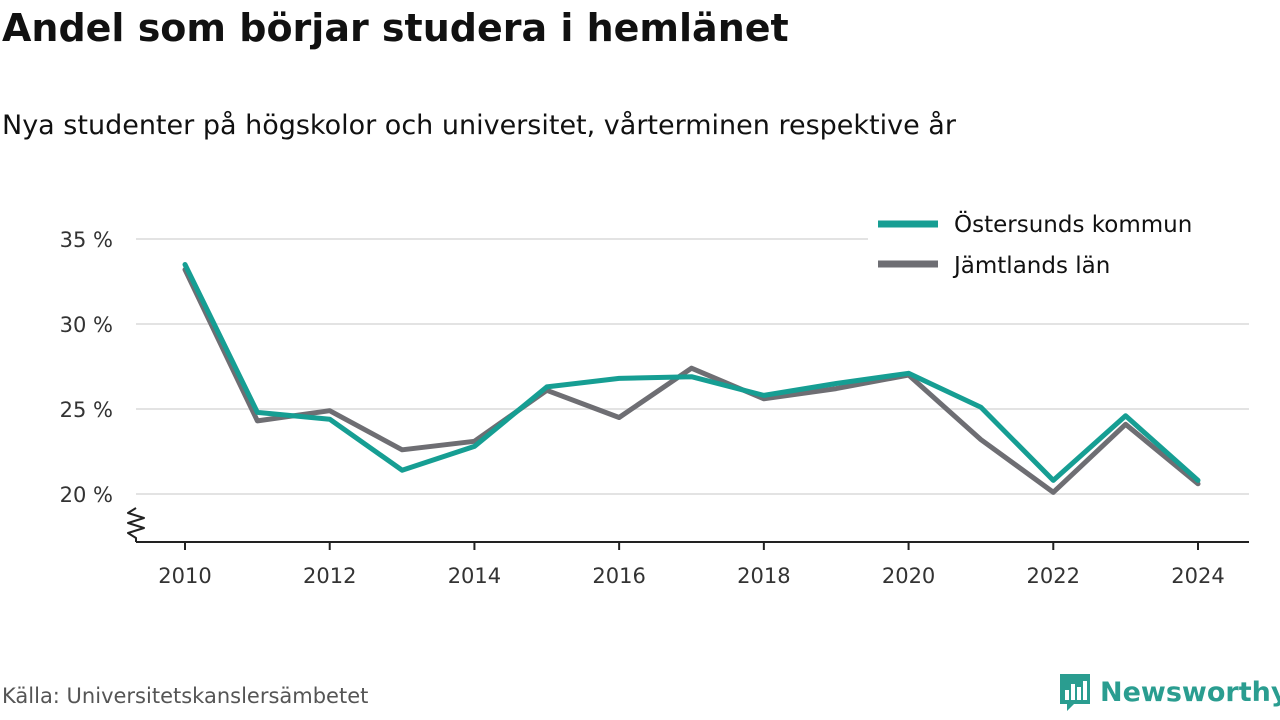 The width and height of the screenshot is (1280, 720). What do you see at coordinates (908, 576) in the screenshot?
I see `x-tick-label: 2020` at bounding box center [908, 576].